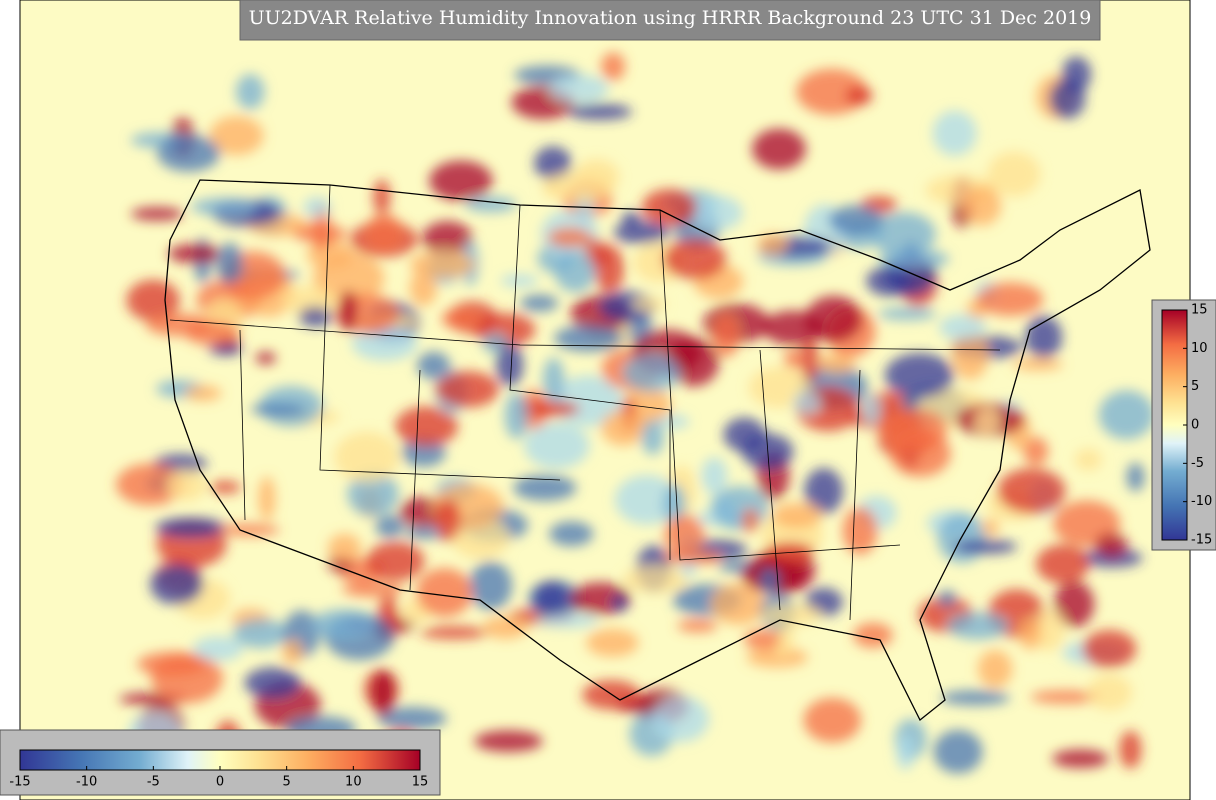 The width and height of the screenshot is (1216, 800). Describe the element at coordinates (19, 782) in the screenshot. I see `colorbar-tick-label: -15` at that location.